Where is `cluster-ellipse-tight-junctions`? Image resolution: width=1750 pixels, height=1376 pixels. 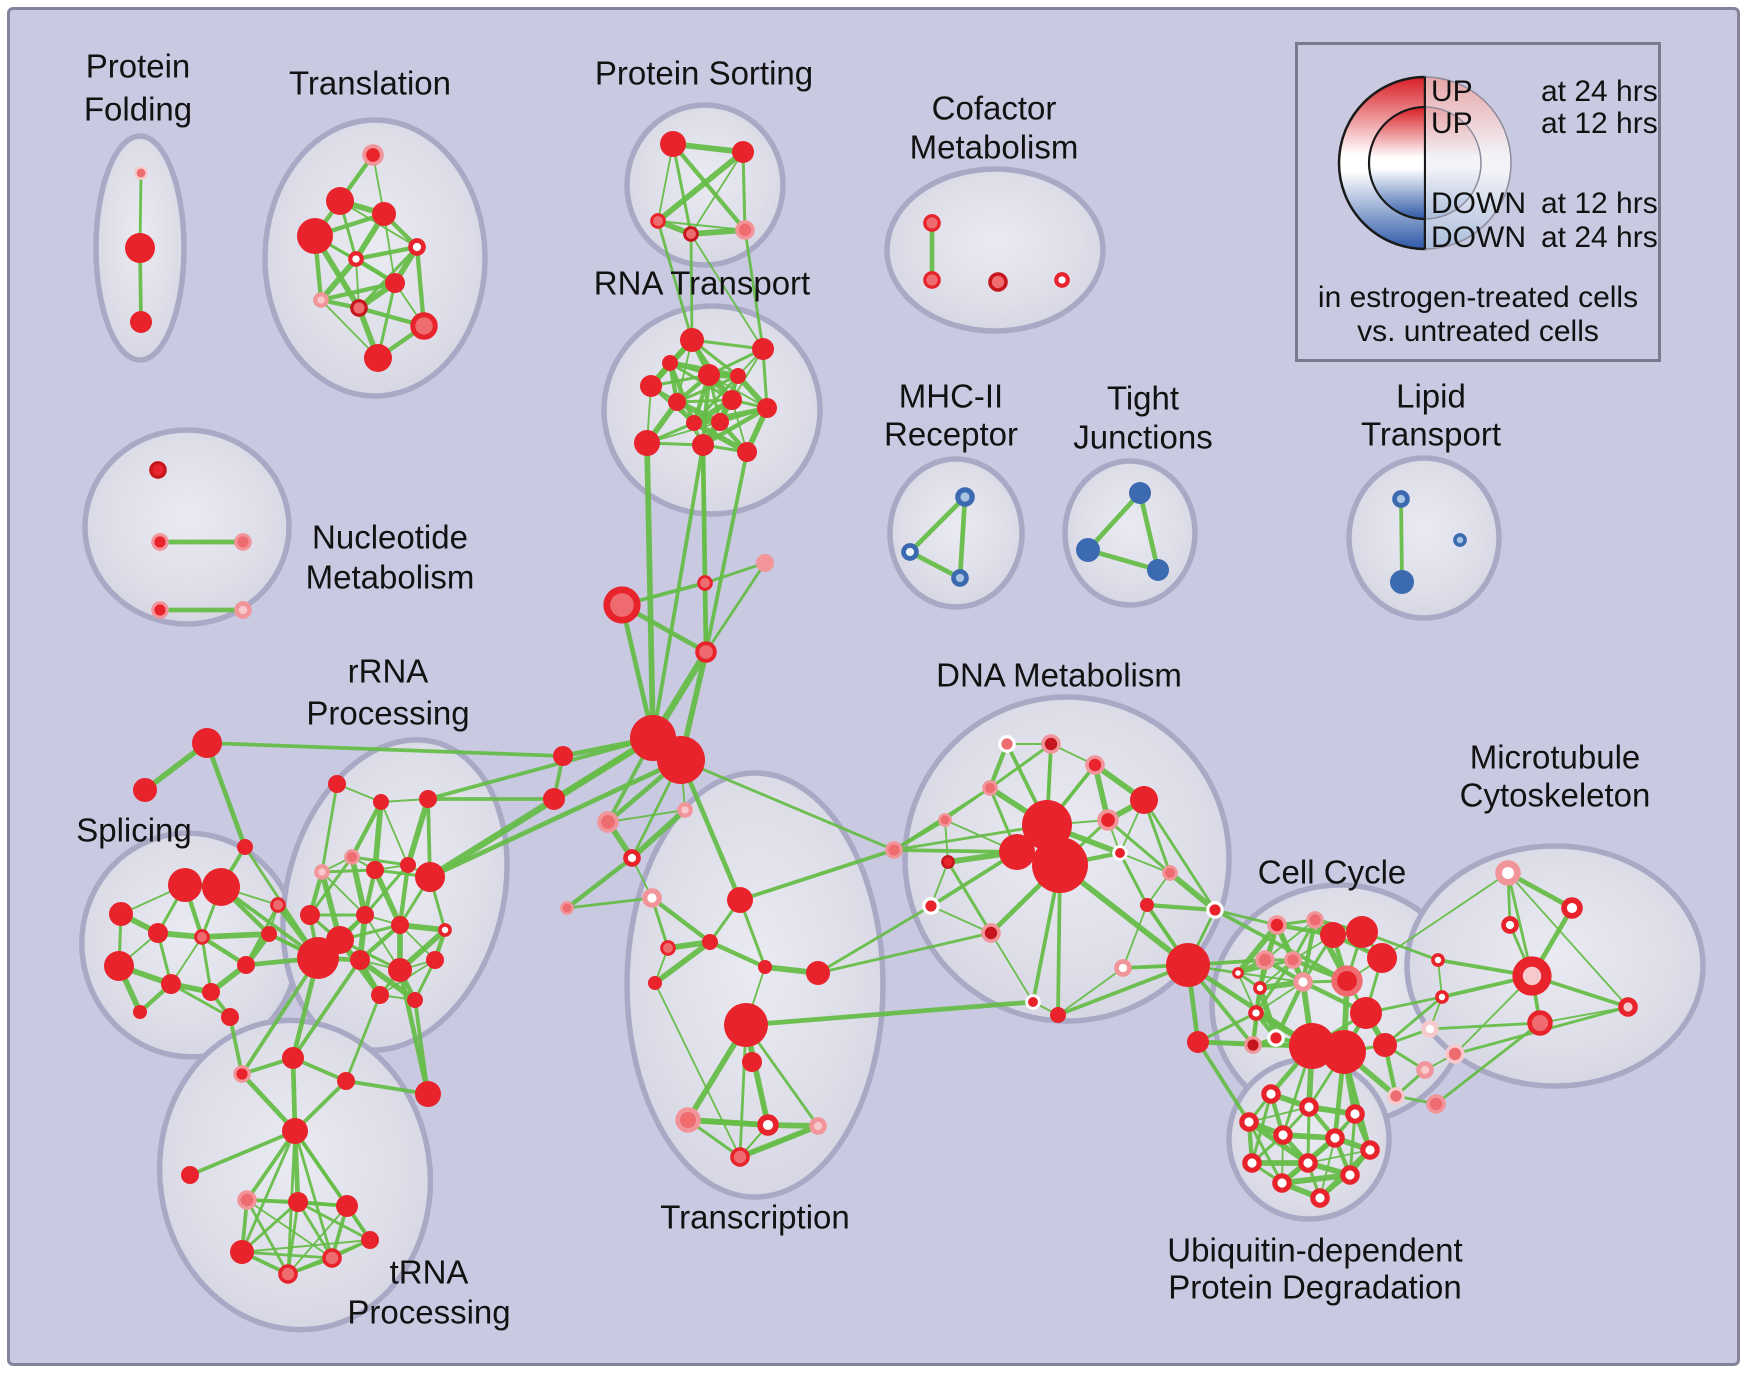
cluster-ellipse-tight-junctions is located at coordinates (1130, 533).